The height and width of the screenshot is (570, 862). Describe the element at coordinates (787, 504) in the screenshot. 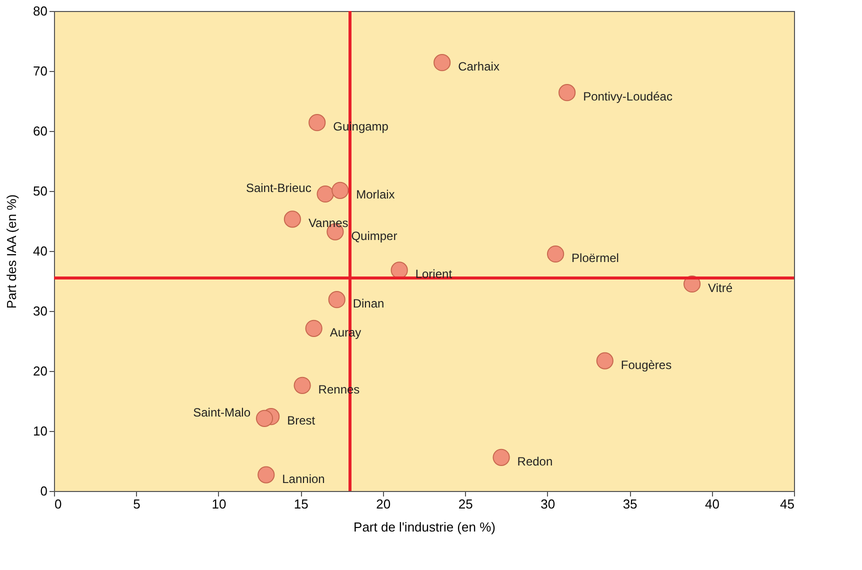

I see `x-tick-label: 45` at that location.